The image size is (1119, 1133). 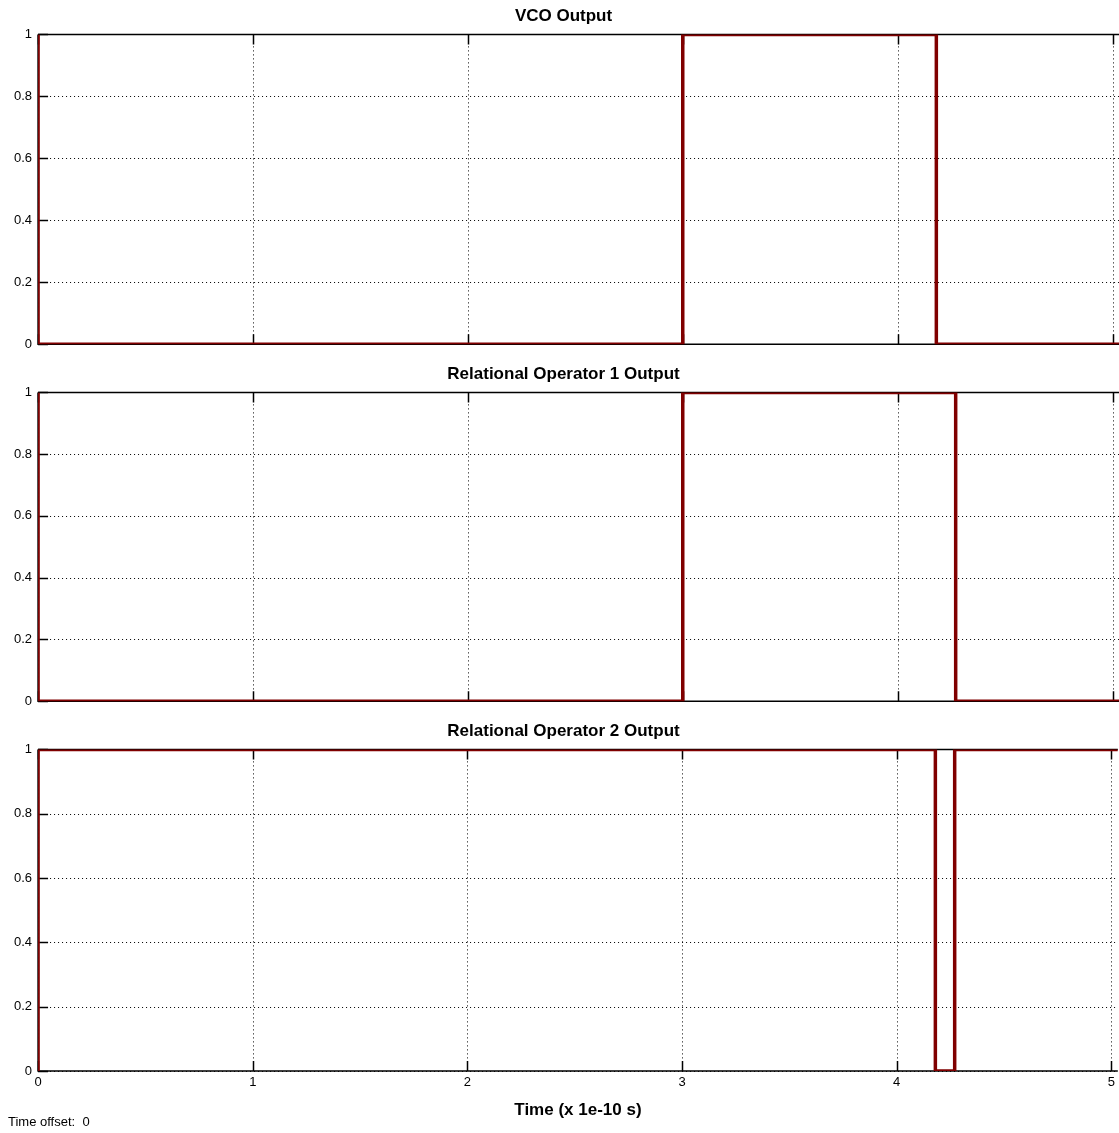 What do you see at coordinates (467, 1082) in the screenshot?
I see `x-tick-label: 2` at bounding box center [467, 1082].